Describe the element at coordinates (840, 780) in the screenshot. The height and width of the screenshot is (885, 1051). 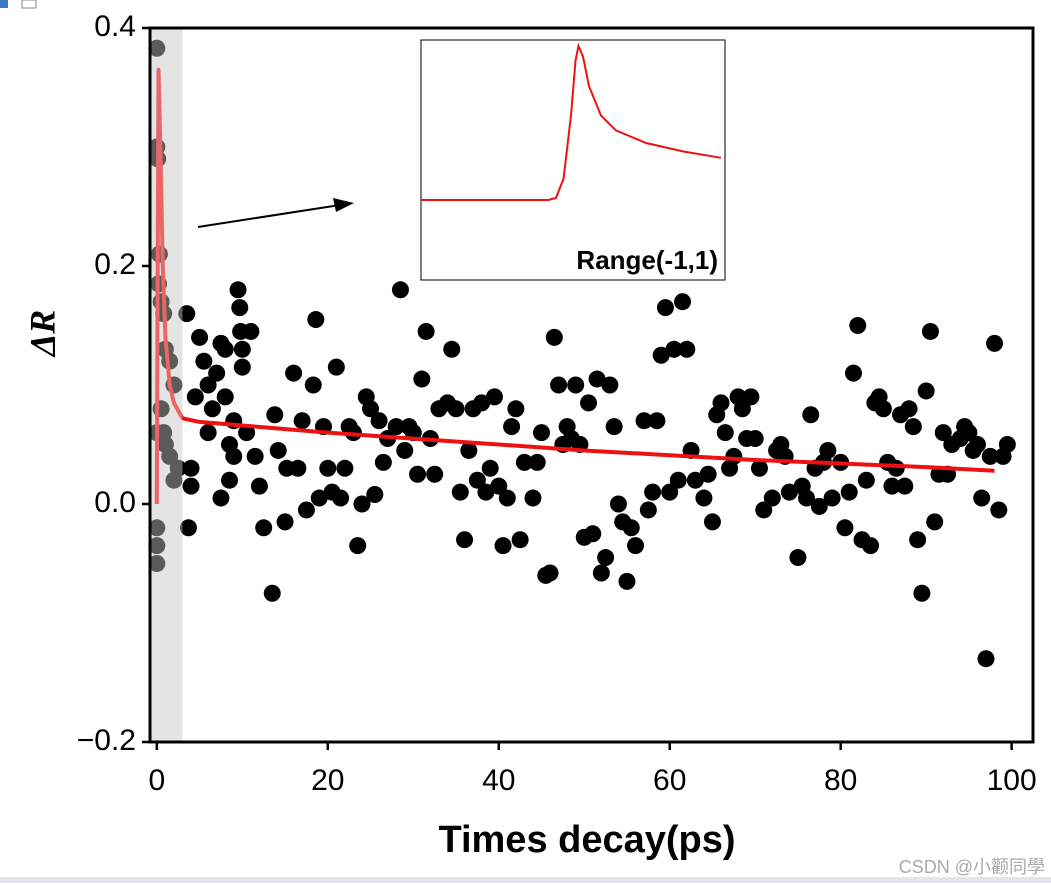
I see `x-tick-label: 80` at that location.